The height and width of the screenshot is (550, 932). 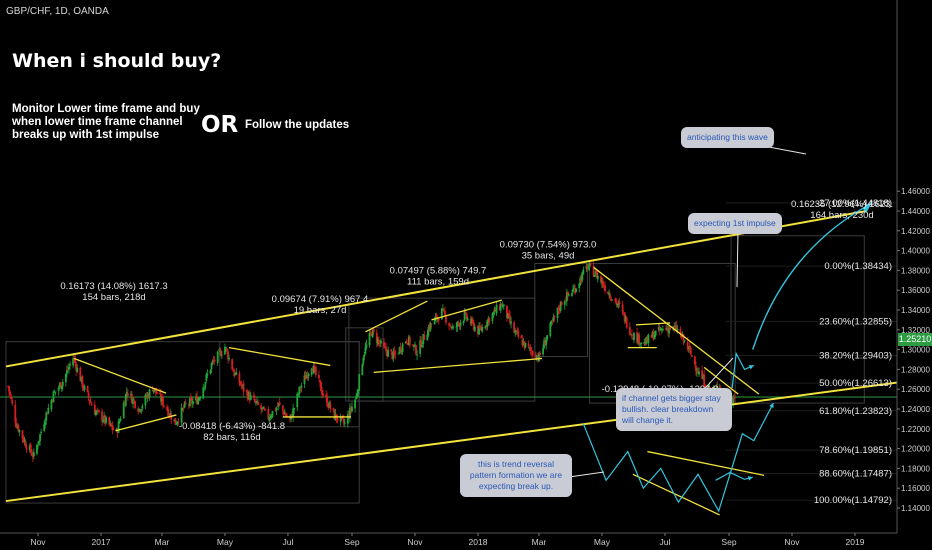 I want to click on y-tick-label: 1.16000, so click(x=915, y=488).